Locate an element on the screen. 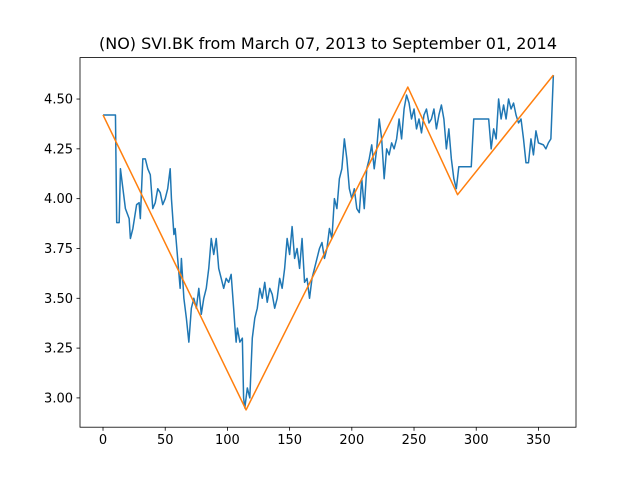 This screenshot has width=640, height=480. x-tick-label: 150 is located at coordinates (289, 440).